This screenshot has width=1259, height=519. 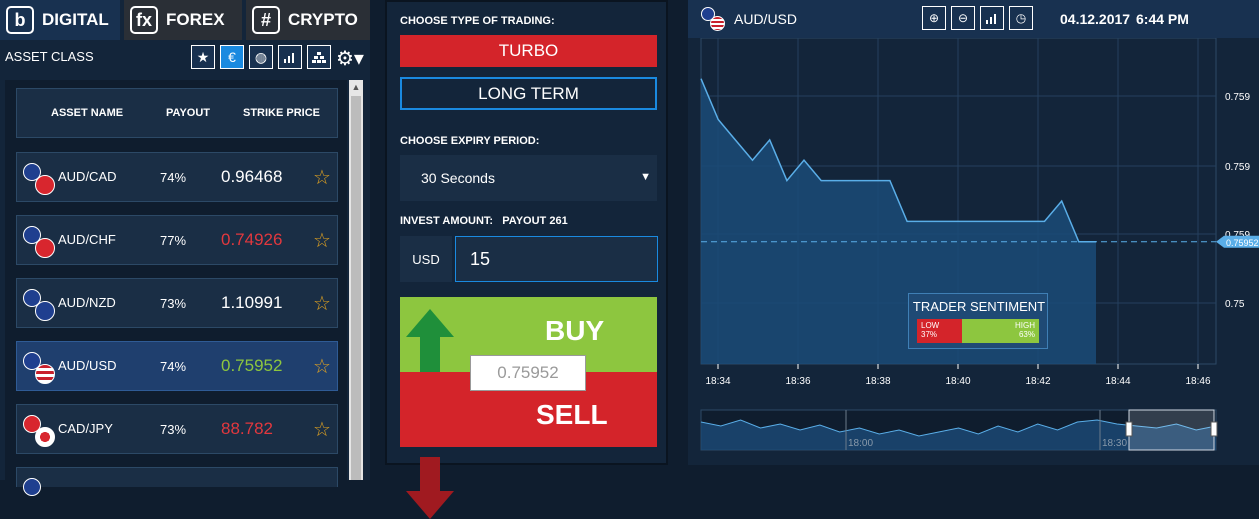 I want to click on indices-filter-button: ◍, so click(x=261, y=57).